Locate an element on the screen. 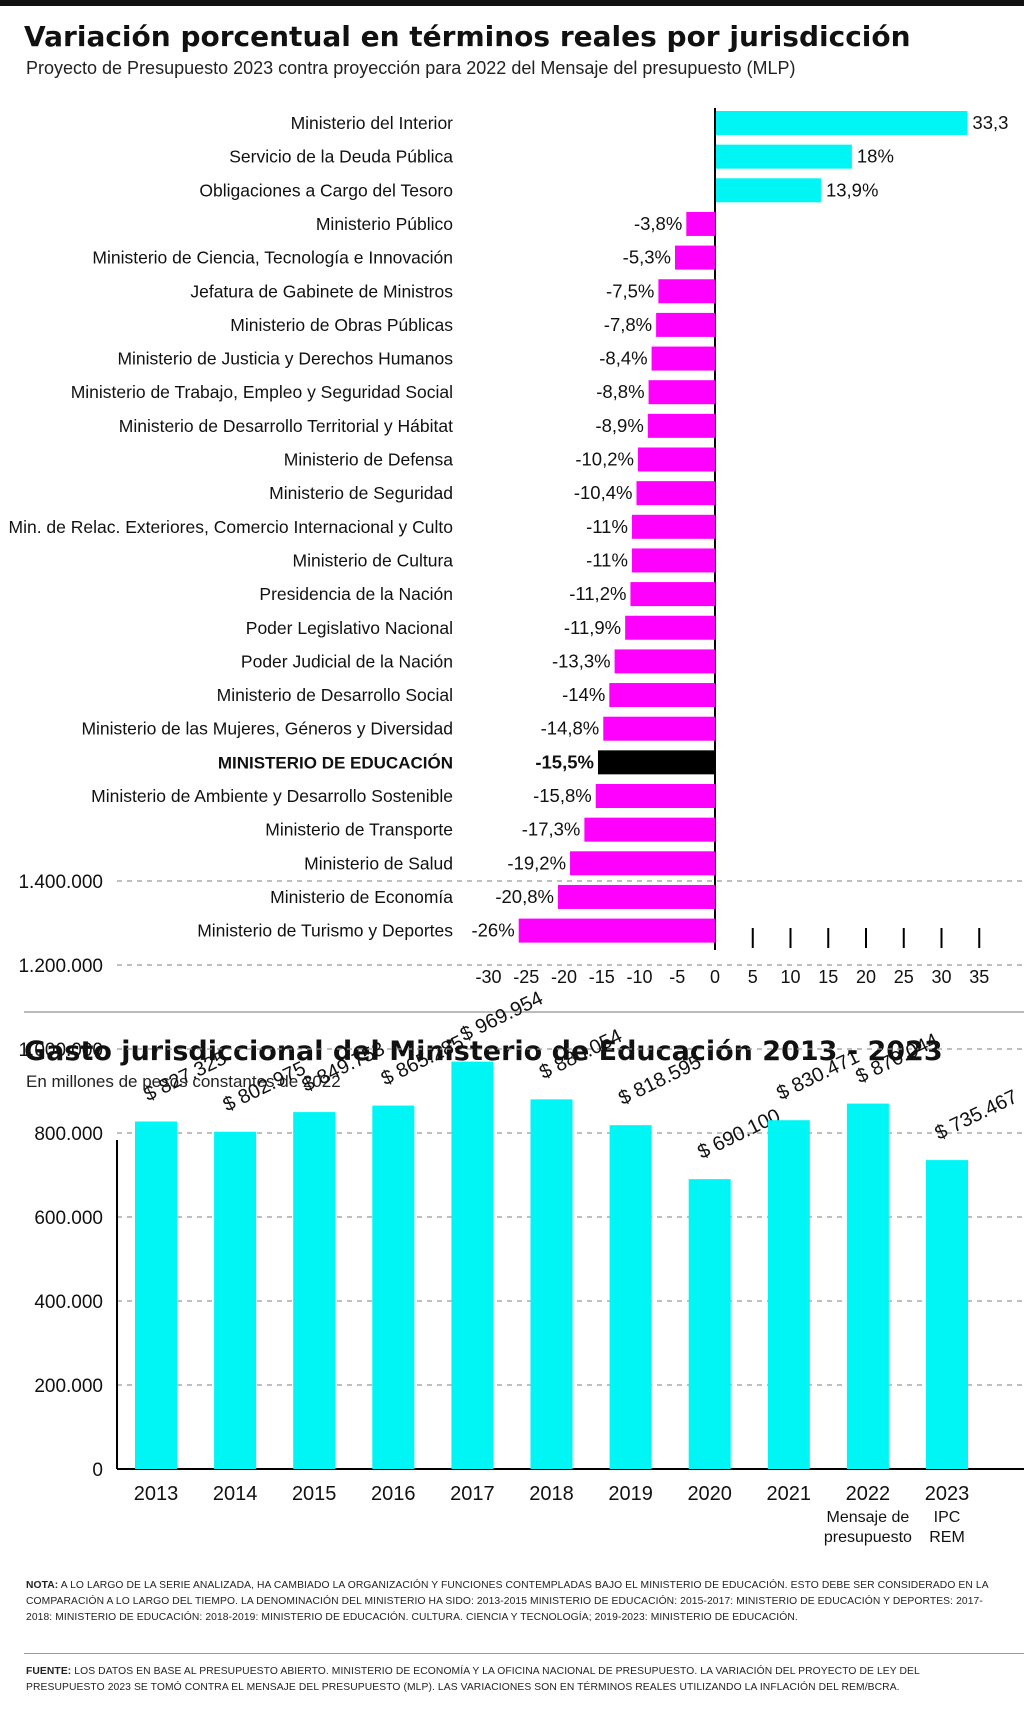  category-label: Ministerio del Interior is located at coordinates (372, 123).